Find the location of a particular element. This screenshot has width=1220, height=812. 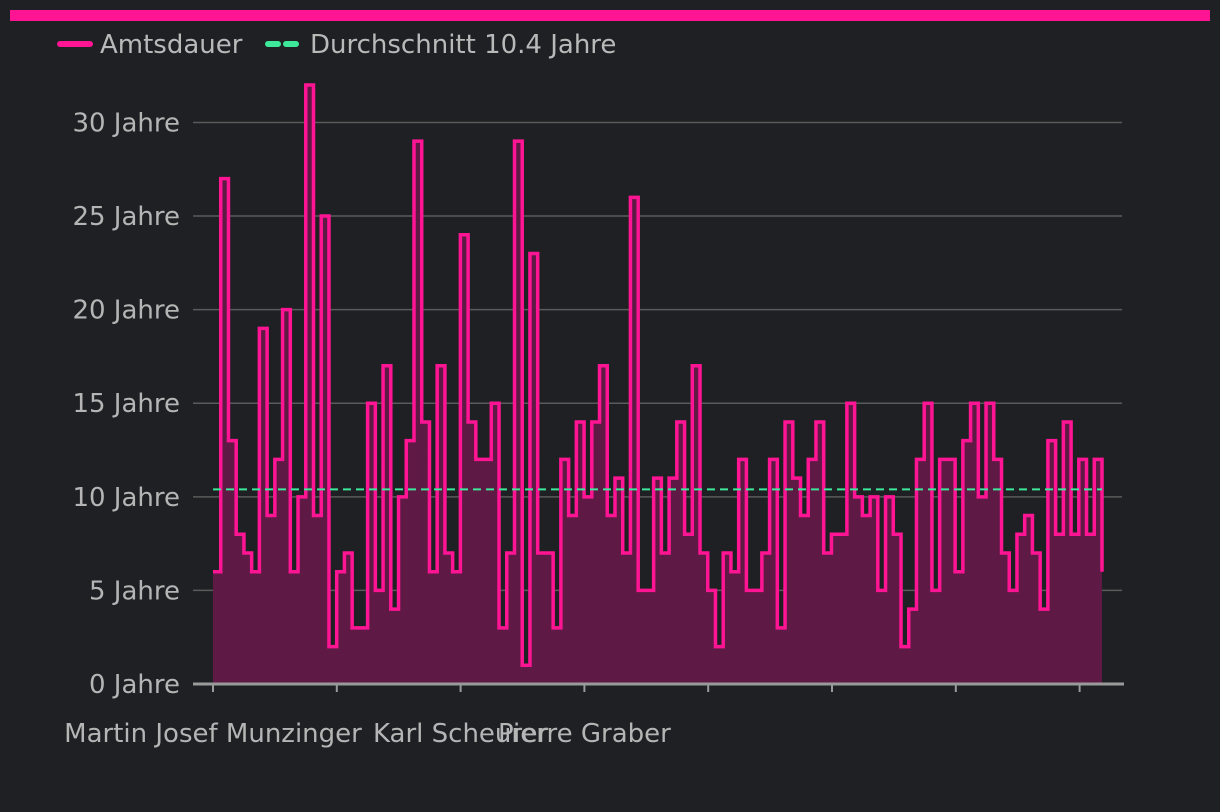

y-tick-label: 15 Jahre is located at coordinates (126, 404).